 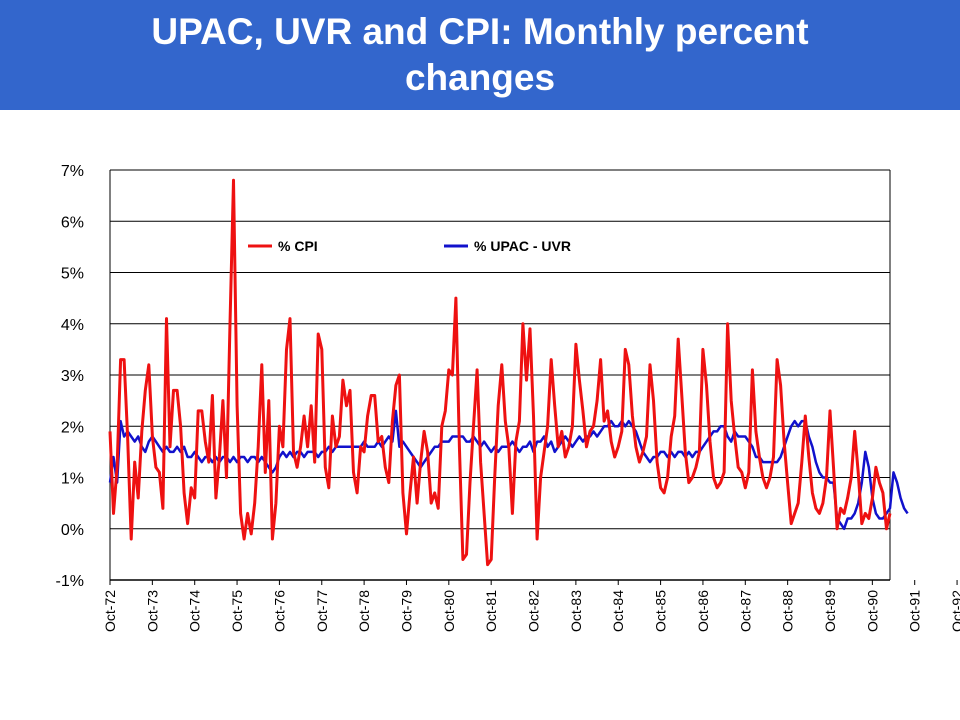 What do you see at coordinates (364, 611) in the screenshot?
I see `x-tick-label: Oct-78` at bounding box center [364, 611].